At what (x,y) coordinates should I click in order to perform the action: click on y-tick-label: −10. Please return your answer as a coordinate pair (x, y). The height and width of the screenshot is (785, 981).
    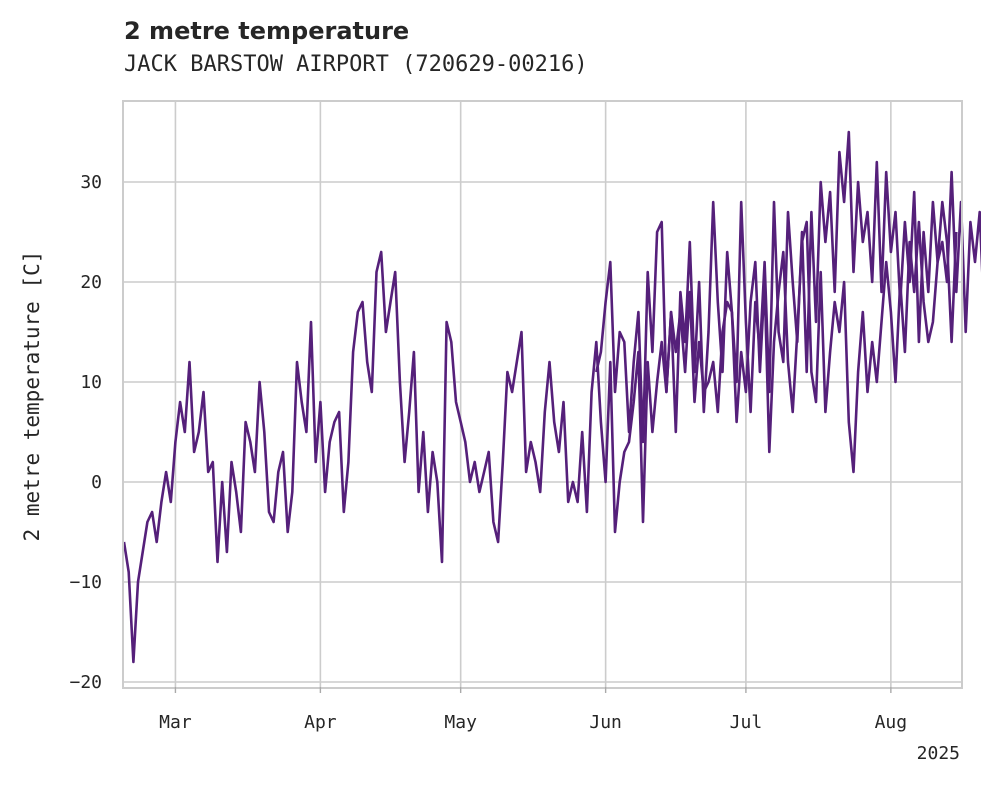
    Looking at the image, I should click on (85, 582).